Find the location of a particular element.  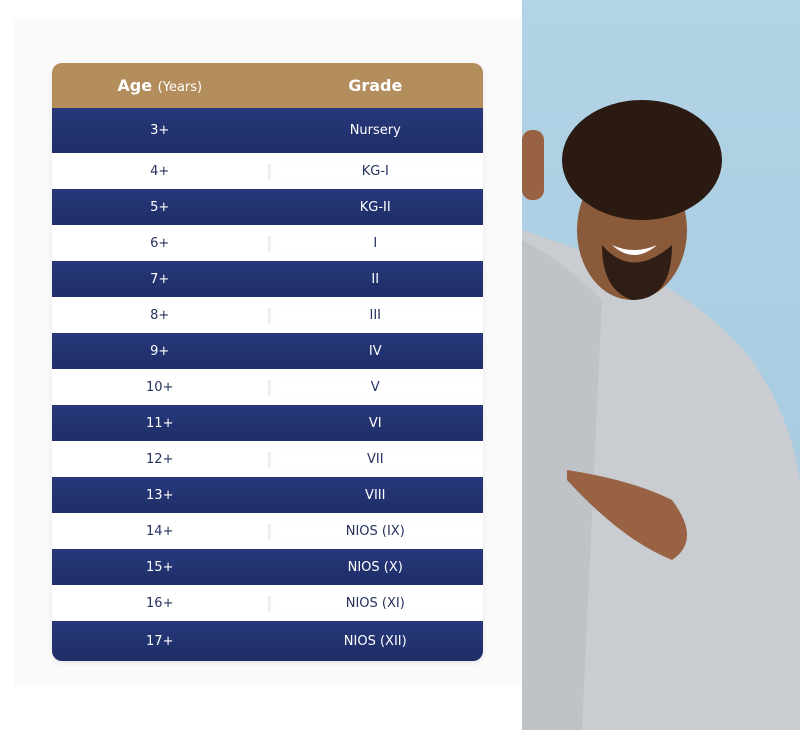

grade-cell: VIII is located at coordinates (375, 495).